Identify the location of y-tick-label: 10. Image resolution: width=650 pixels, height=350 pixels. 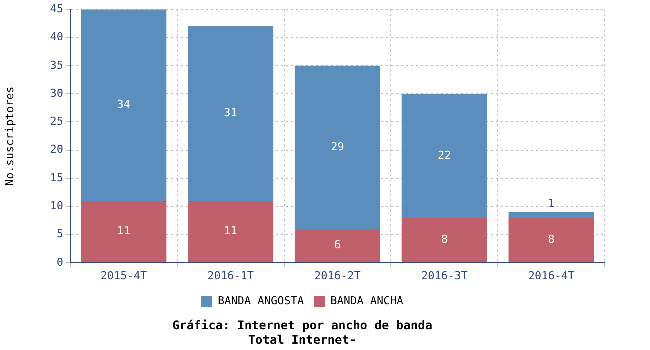
(57, 206).